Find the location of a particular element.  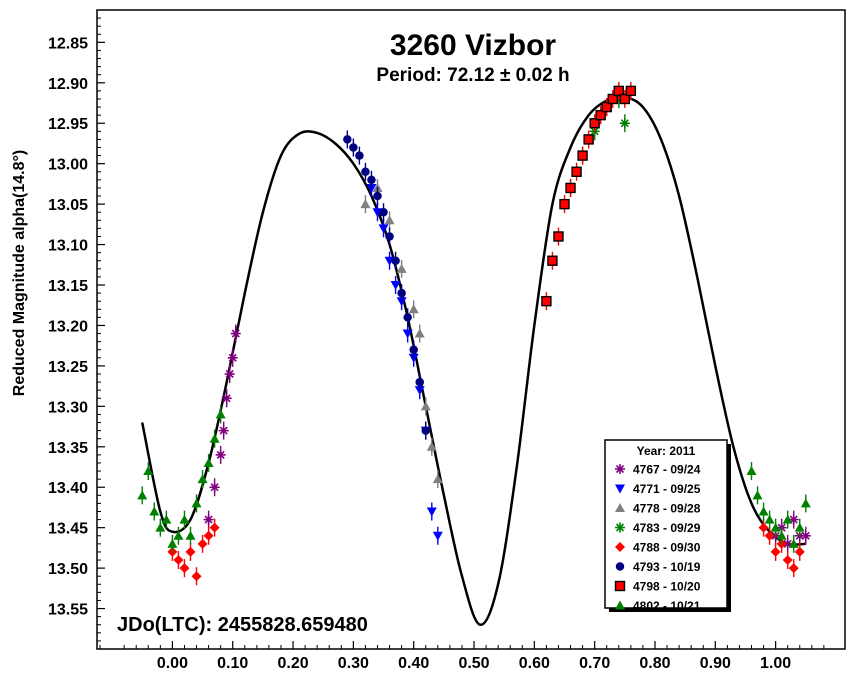

y-tick-label: 13.55 is located at coordinates (68, 610).